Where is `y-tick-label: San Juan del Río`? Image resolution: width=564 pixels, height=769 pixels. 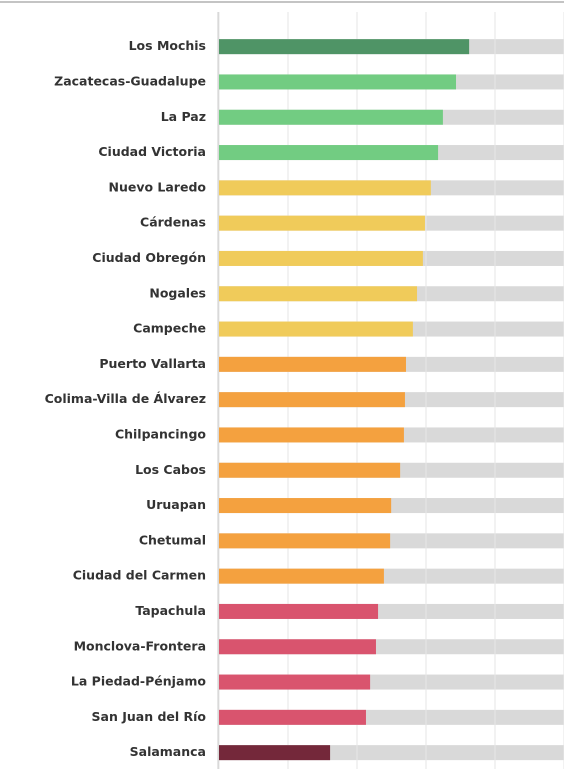 y-tick-label: San Juan del Río is located at coordinates (149, 716).